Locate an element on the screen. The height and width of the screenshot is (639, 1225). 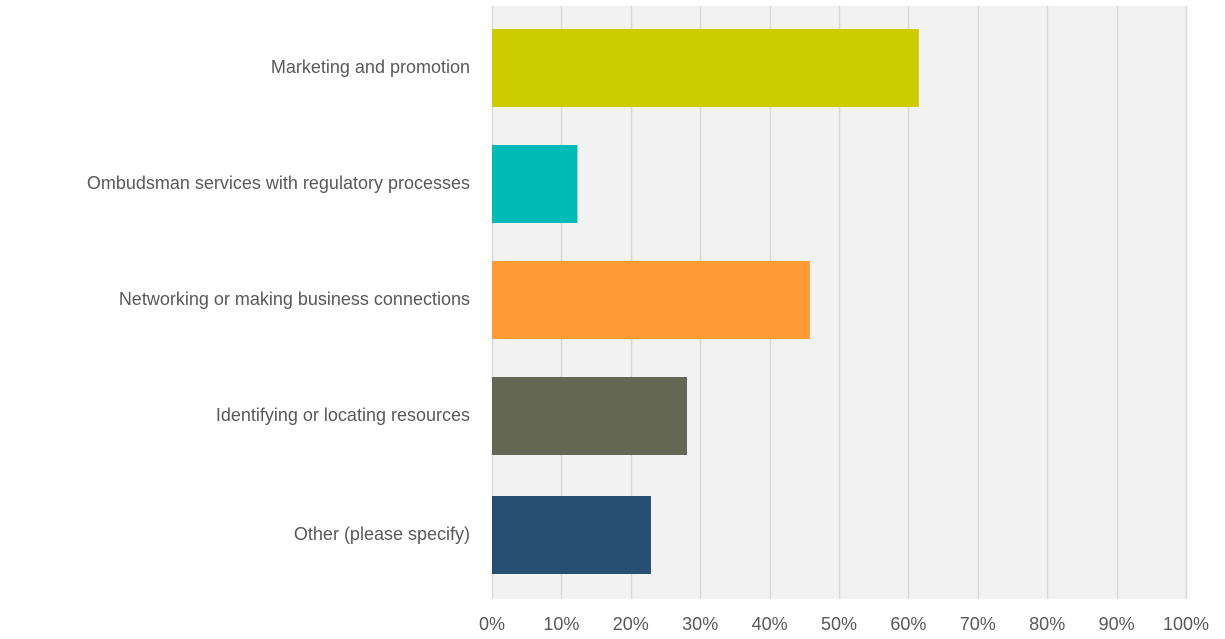
x-axis-tick-labels: 0% 10% 20% 30% 40% 50% 60% 70% 80% 90% 100% is located at coordinates (844, 624).